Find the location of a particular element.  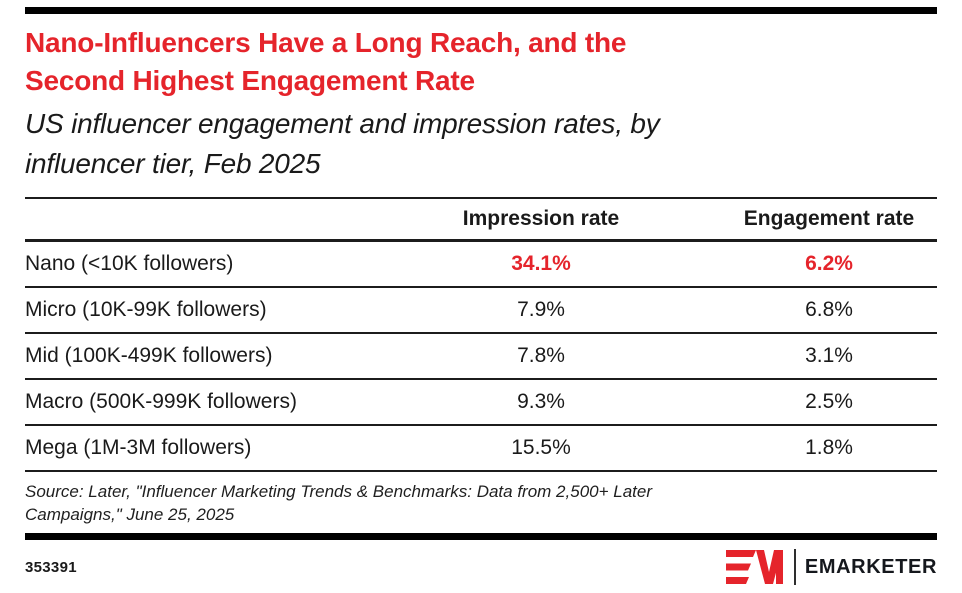

chart-title-line2: Second Highest Engagement Rate is located at coordinates (250, 80).